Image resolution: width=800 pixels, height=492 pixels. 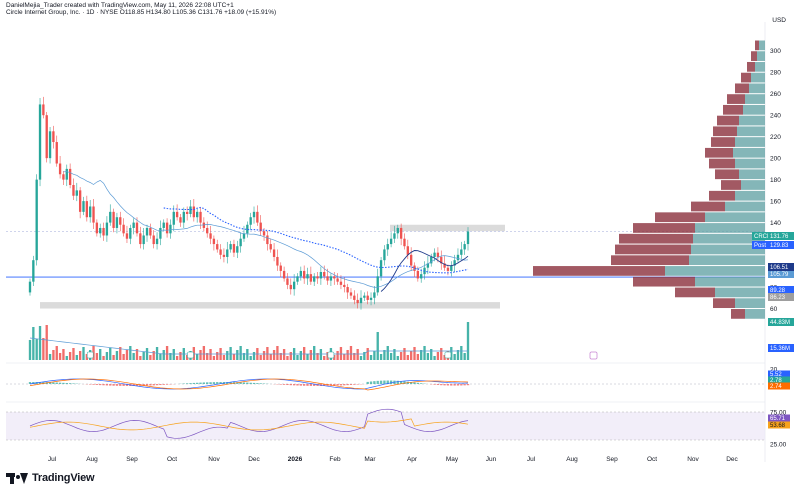 I want to click on month-label: Sep, so click(x=132, y=459).